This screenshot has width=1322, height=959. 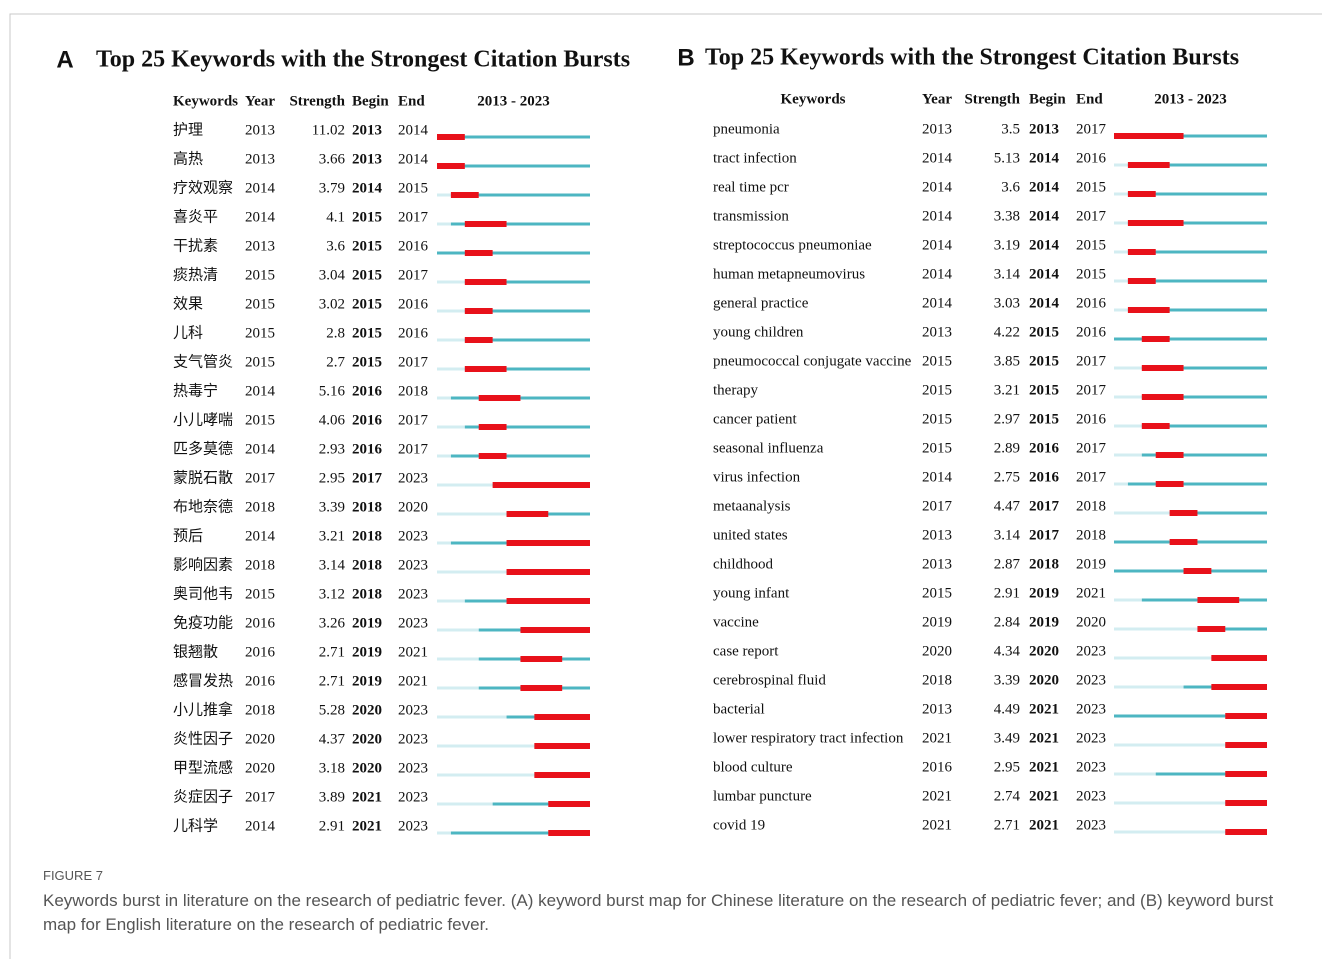 What do you see at coordinates (752, 506) in the screenshot?
I see `keyword: metaanalysis` at bounding box center [752, 506].